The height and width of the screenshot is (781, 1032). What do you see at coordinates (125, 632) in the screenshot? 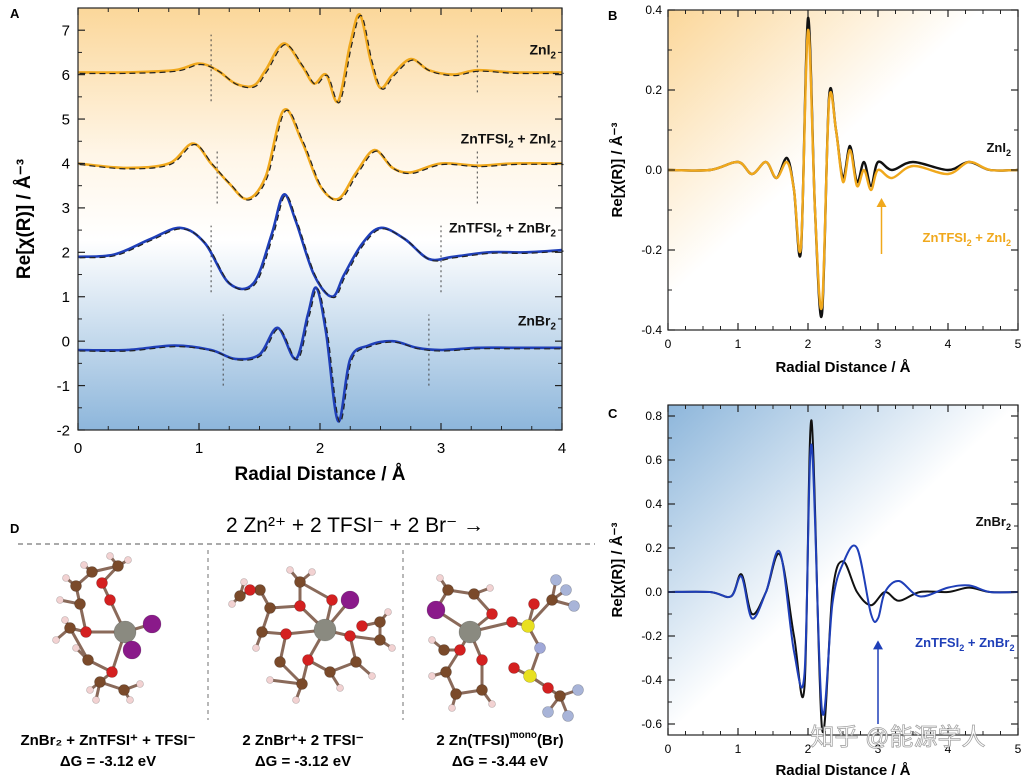
I see `atom-zn` at bounding box center [125, 632].